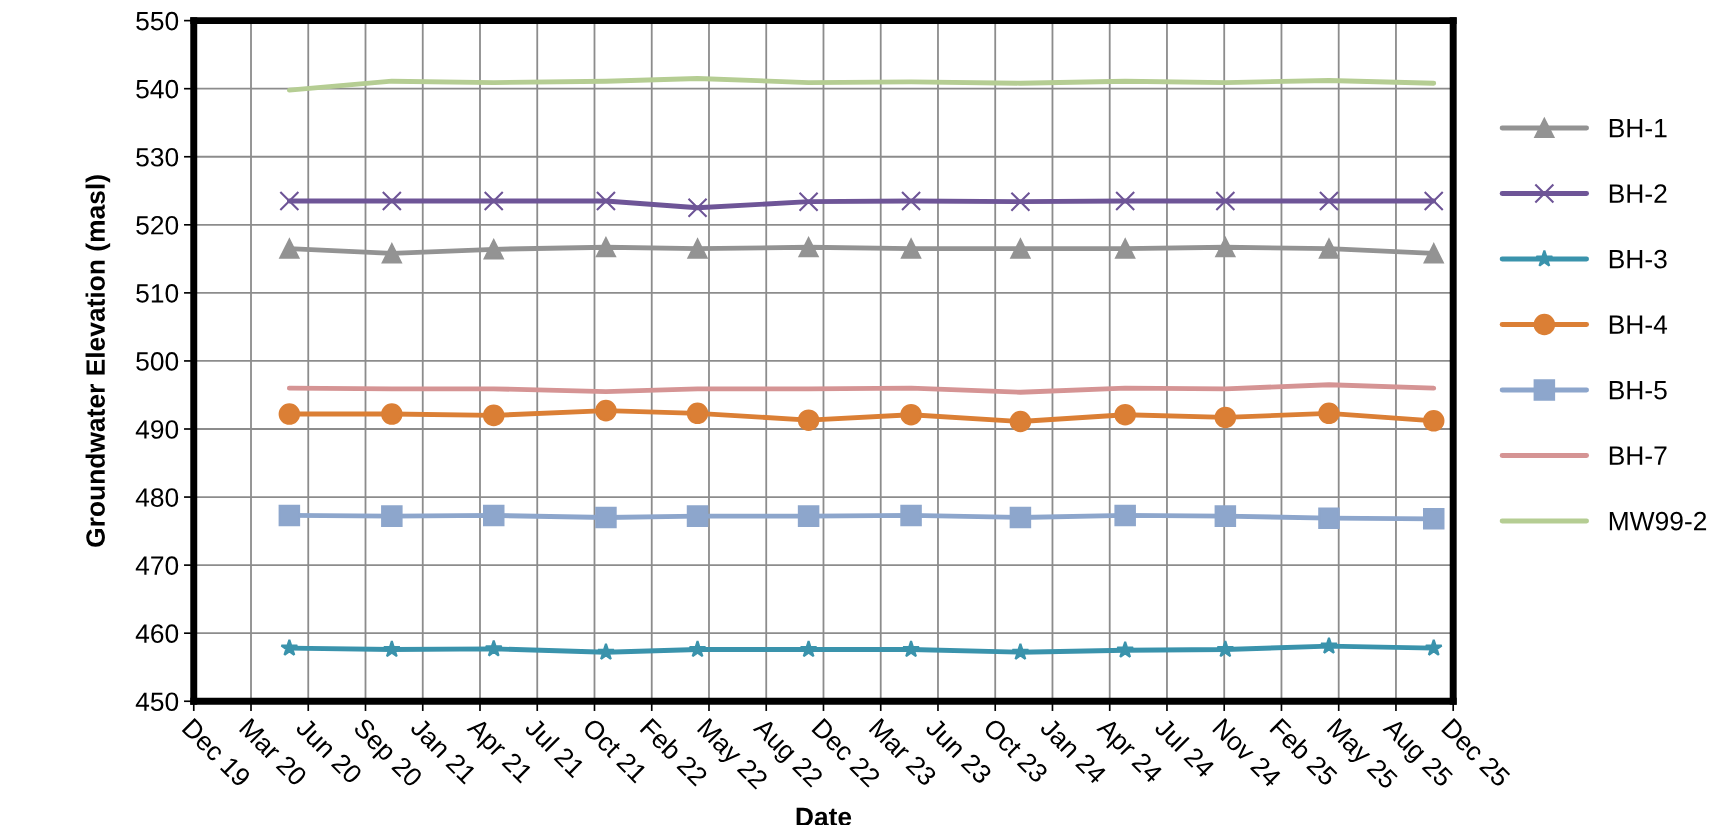 This screenshot has width=1730, height=825. What do you see at coordinates (1638, 128) in the screenshot?
I see `legend-label: BH-1` at bounding box center [1638, 128].